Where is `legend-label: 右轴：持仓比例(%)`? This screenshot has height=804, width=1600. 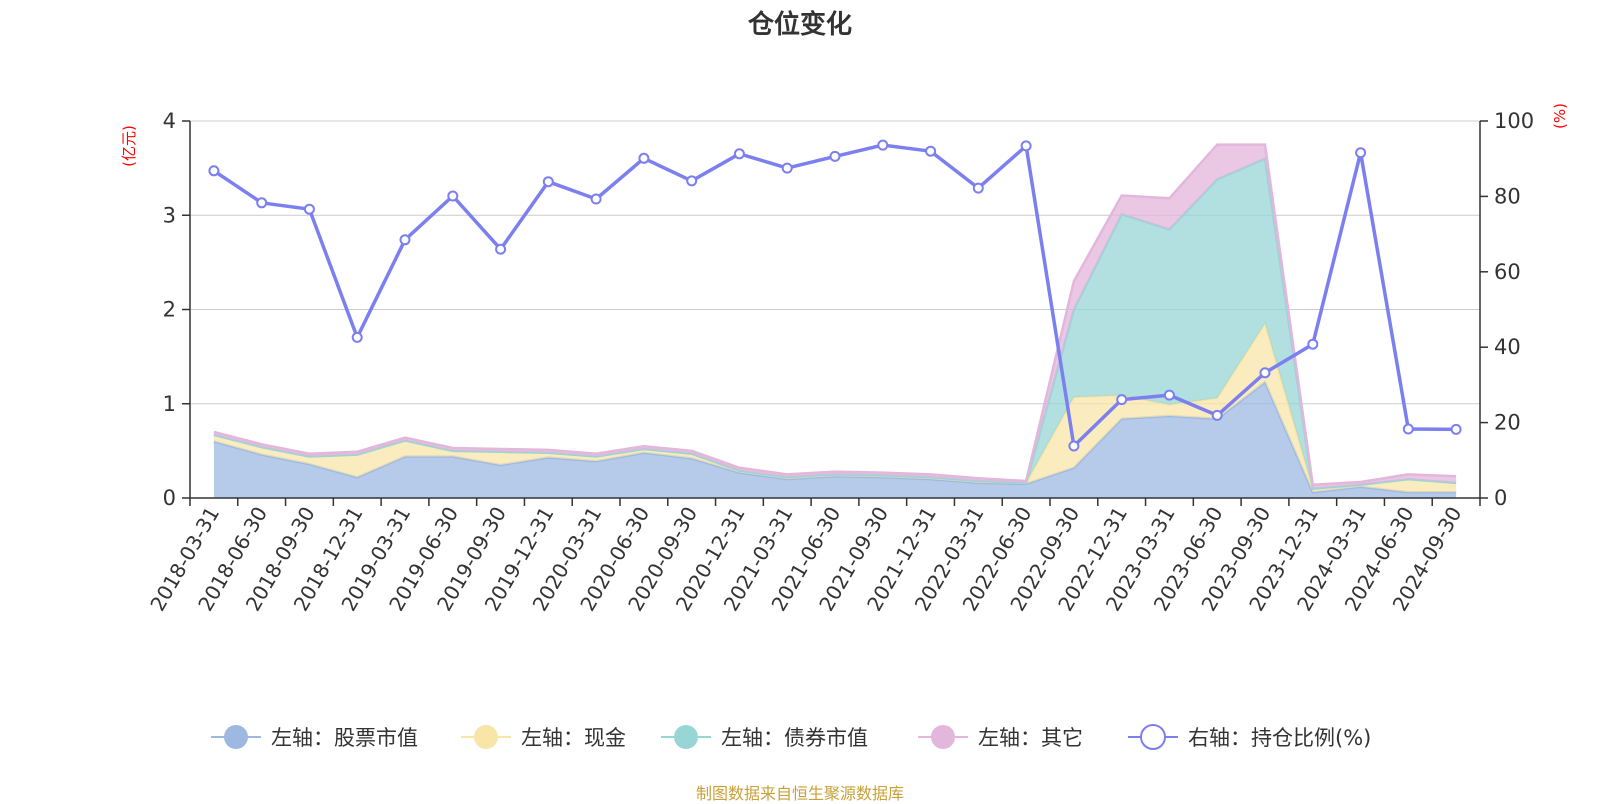
legend-label: 右轴：持仓比例(%) is located at coordinates (1279, 738).